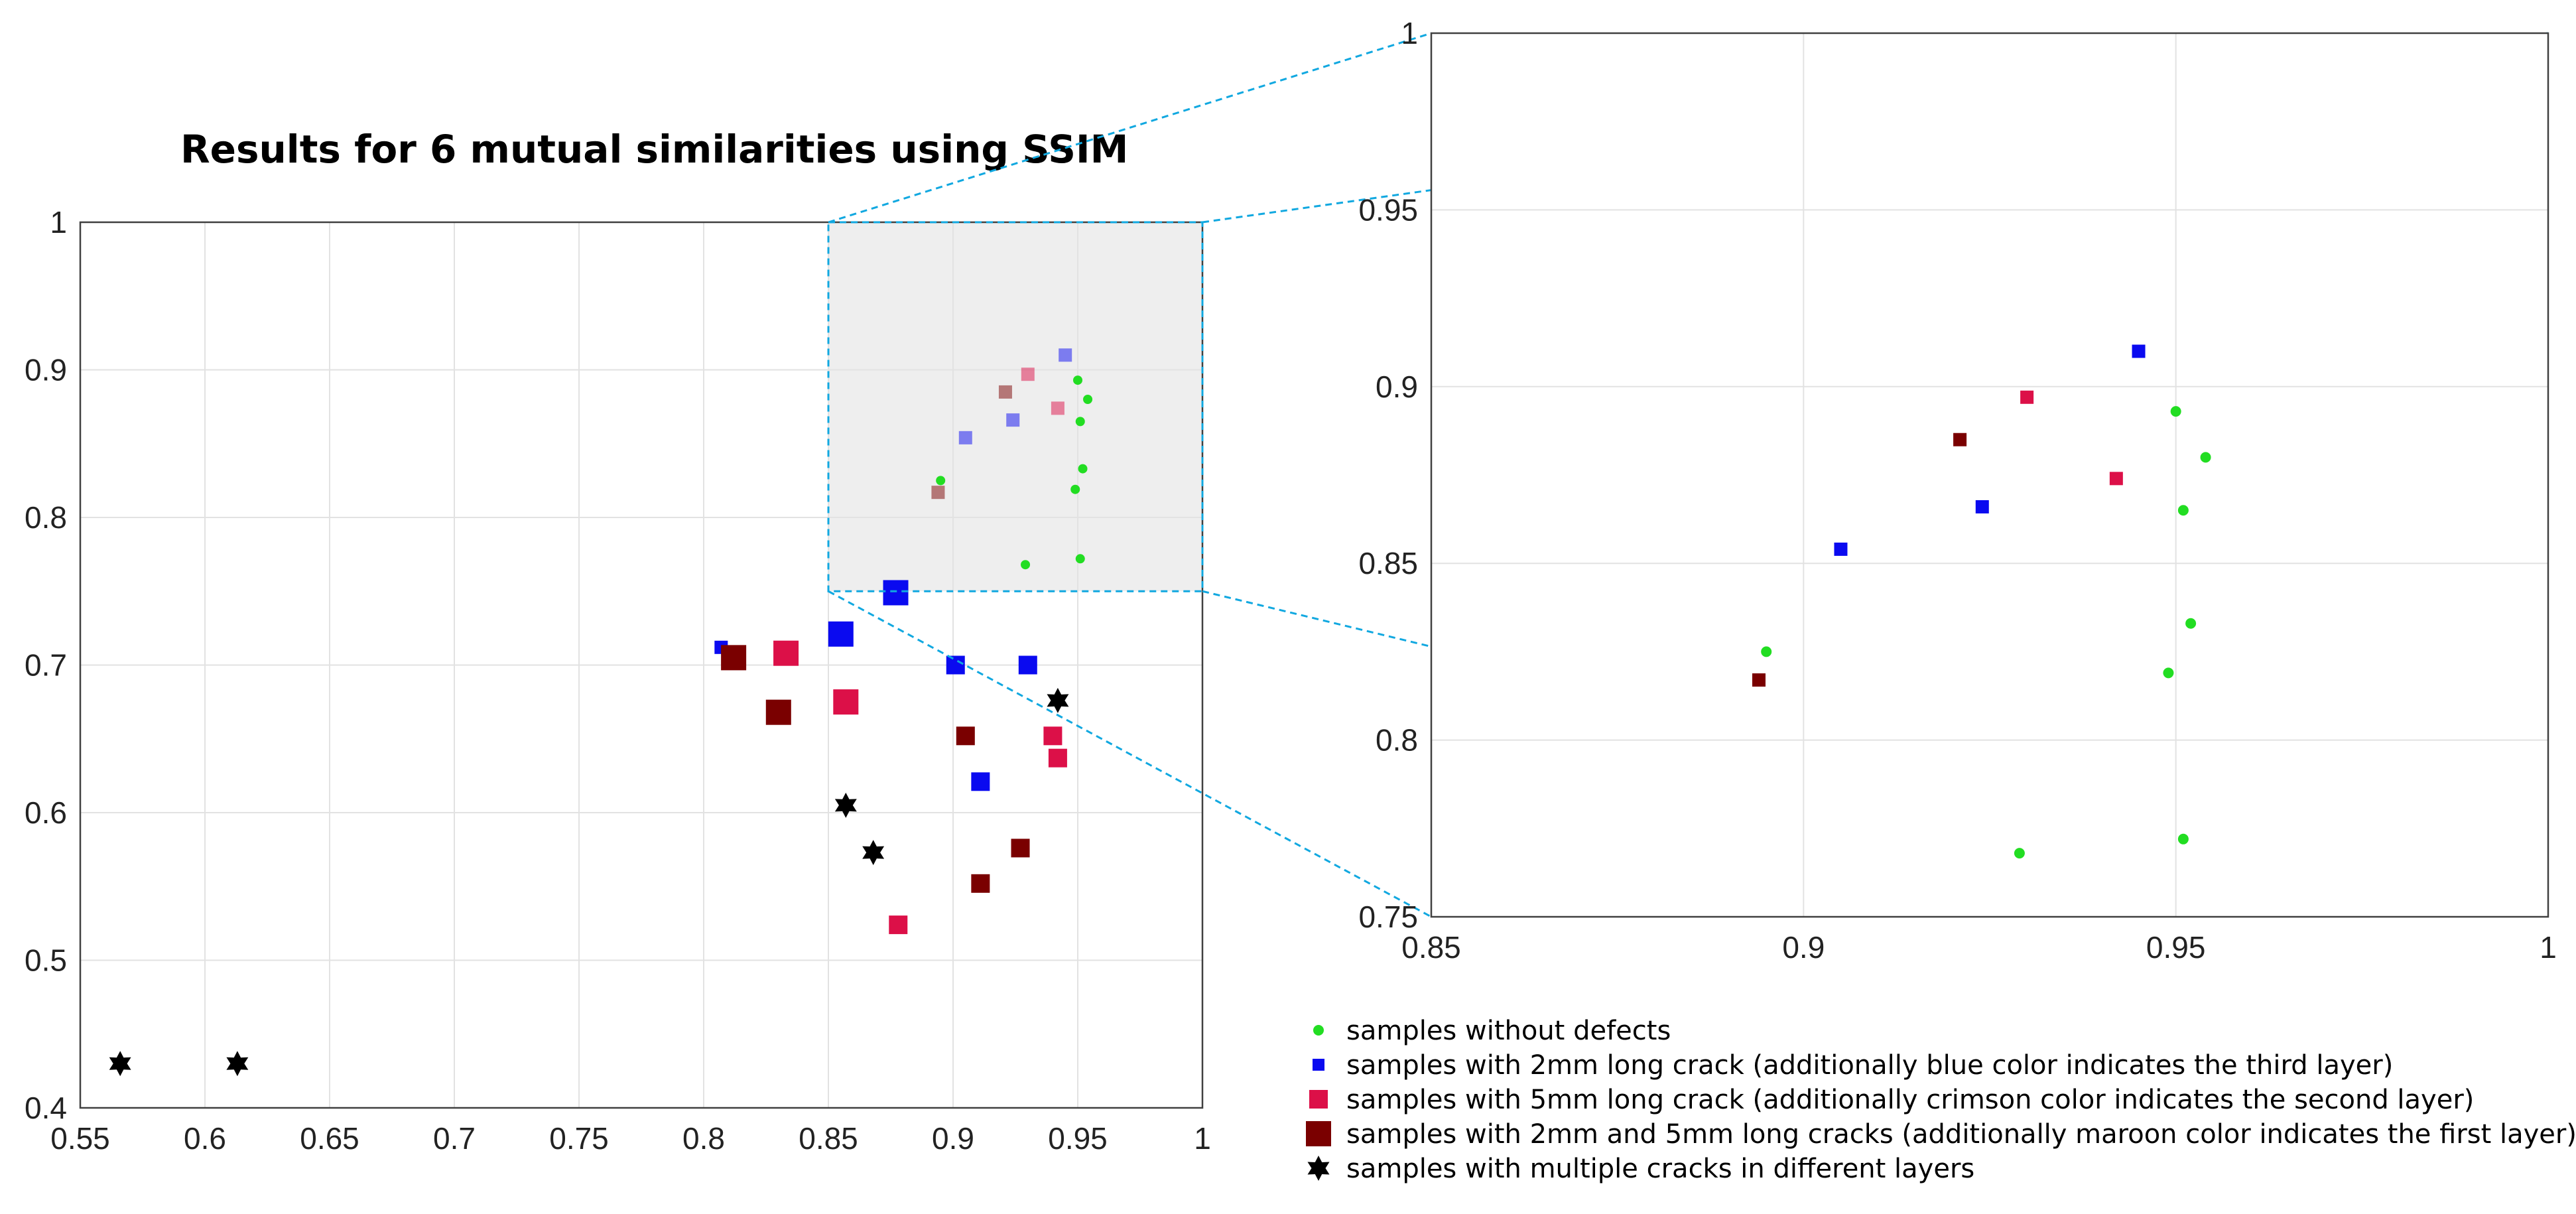 The width and height of the screenshot is (2576, 1214). What do you see at coordinates (579, 1138) in the screenshot?
I see `main-x-tick-label: 0.75` at bounding box center [579, 1138].